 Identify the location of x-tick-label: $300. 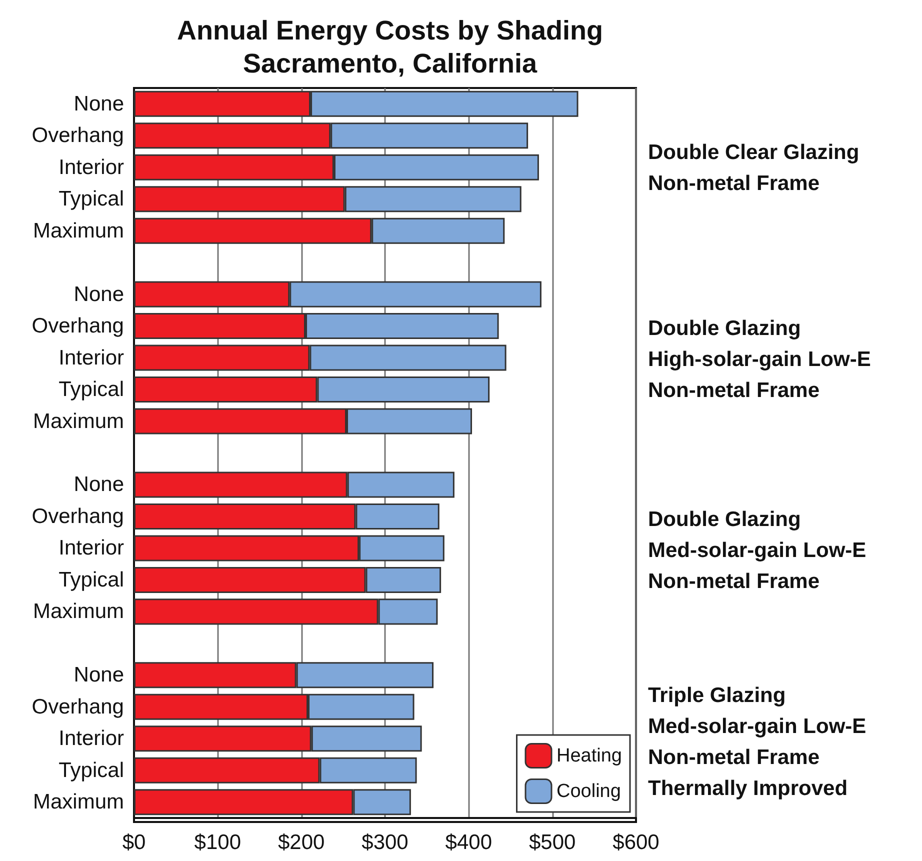
(385, 842).